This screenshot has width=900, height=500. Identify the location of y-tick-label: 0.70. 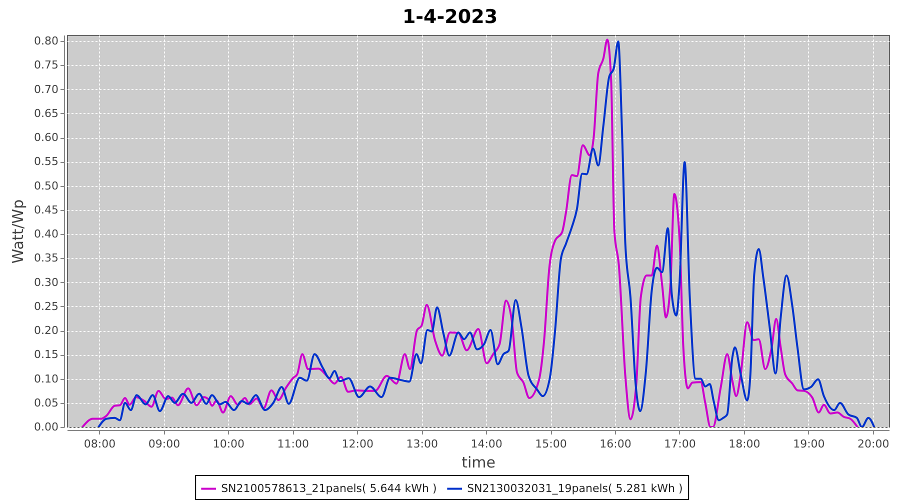
(46, 89).